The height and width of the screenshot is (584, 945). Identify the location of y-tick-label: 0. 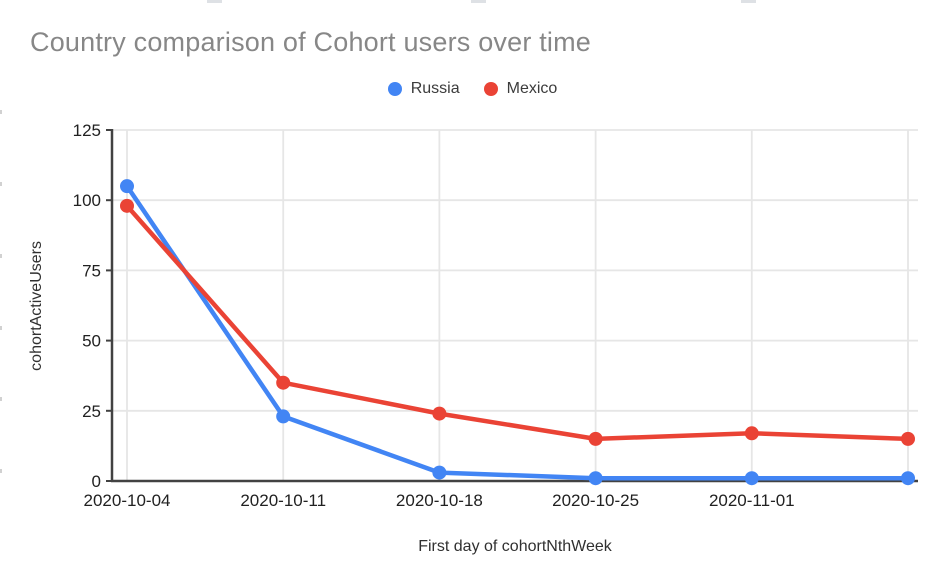
(96, 481).